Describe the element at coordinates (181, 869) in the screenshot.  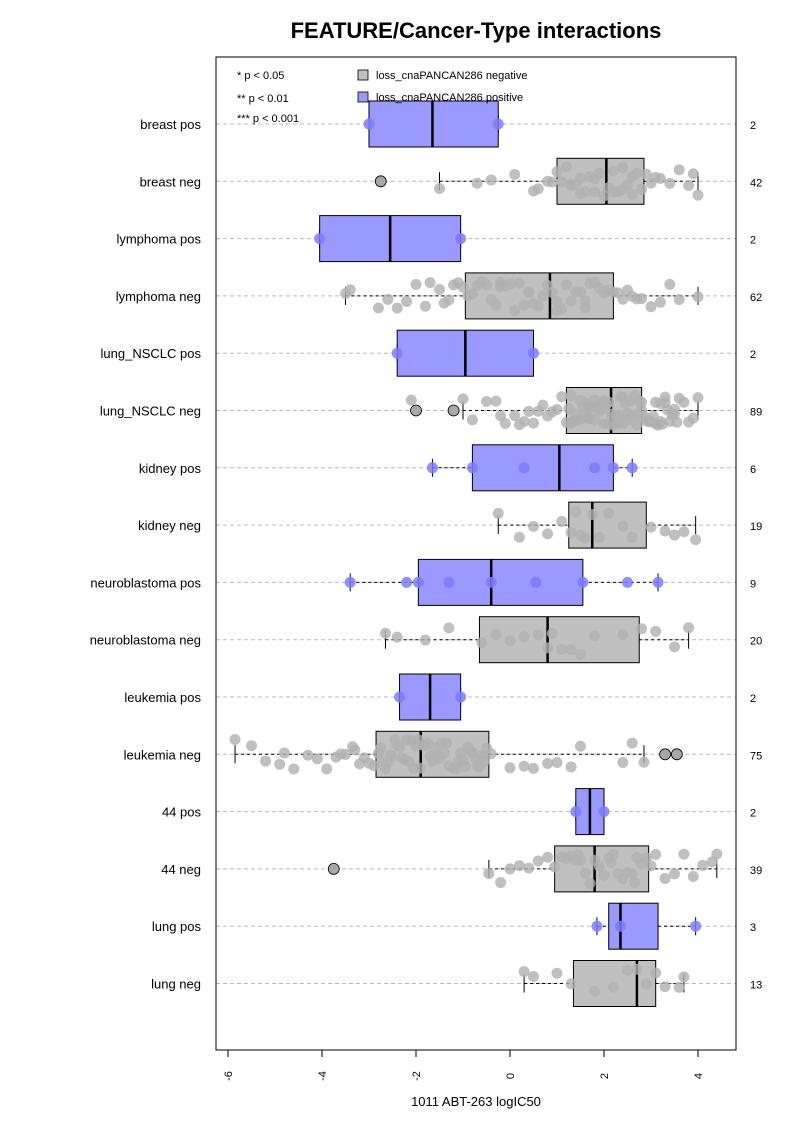
I see `group-label: 44 neg` at that location.